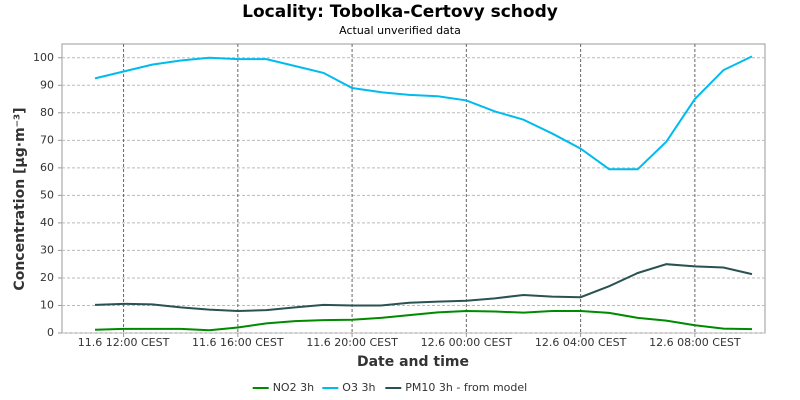  What do you see at coordinates (47, 194) in the screenshot?
I see `y-tick-label: 50` at bounding box center [47, 194].